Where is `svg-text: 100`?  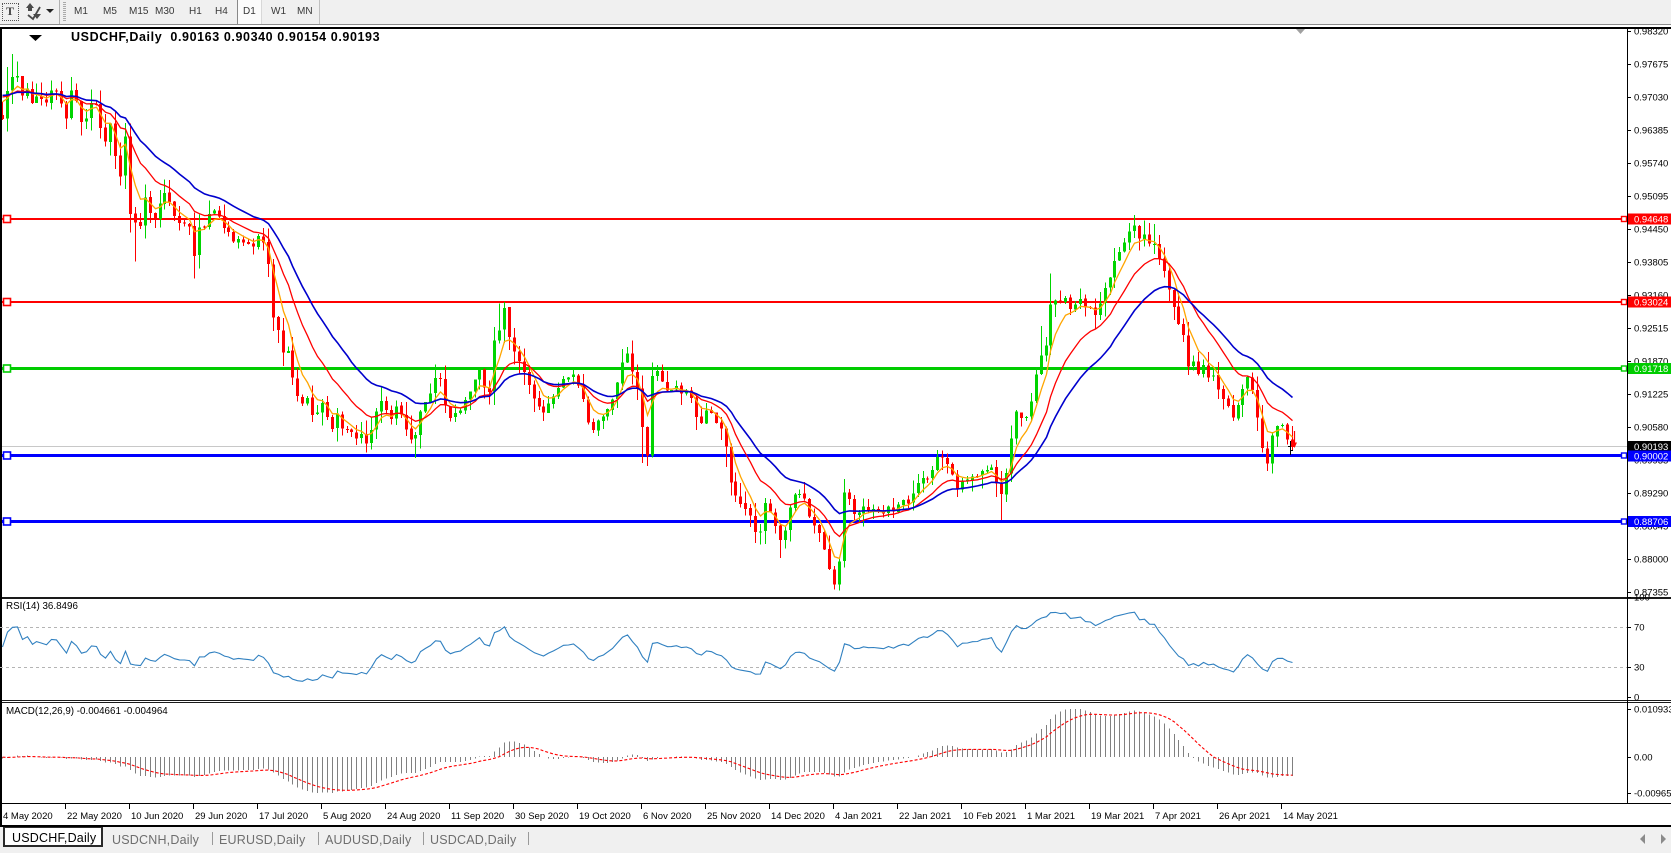 svg-text: 100 is located at coordinates (1642, 598).